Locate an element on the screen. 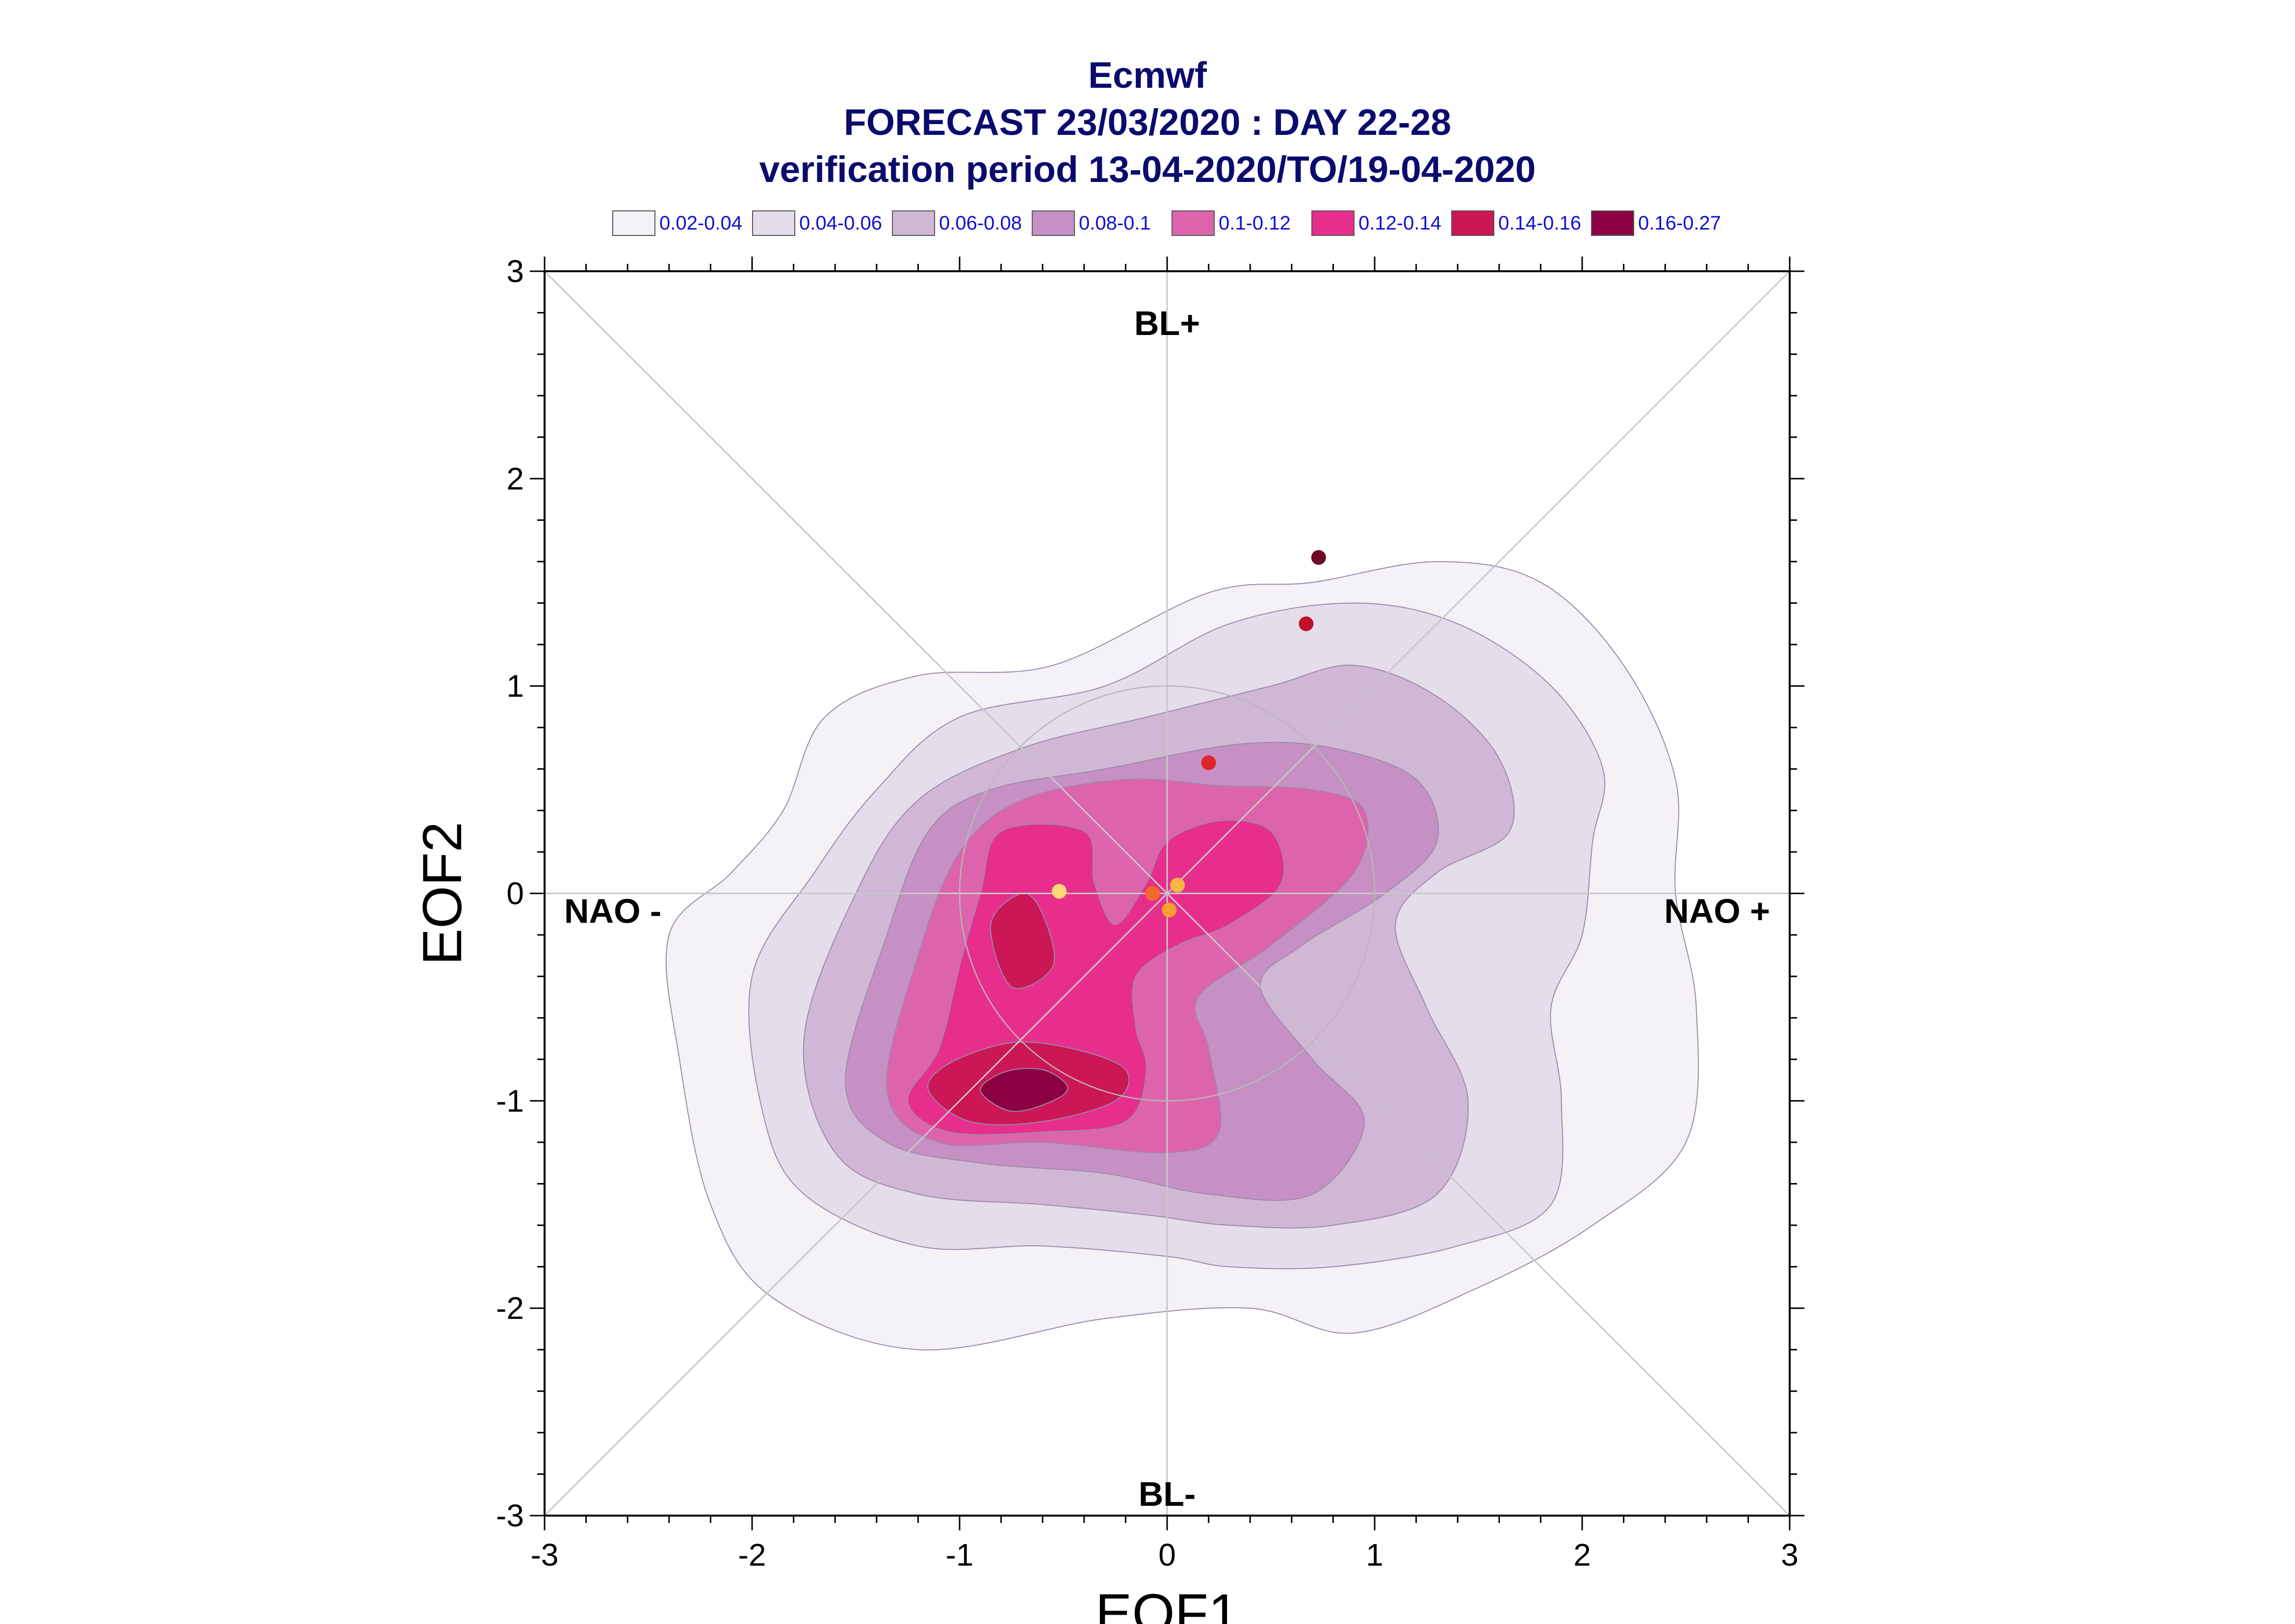  x-tick-label: -1 is located at coordinates (960, 1554).